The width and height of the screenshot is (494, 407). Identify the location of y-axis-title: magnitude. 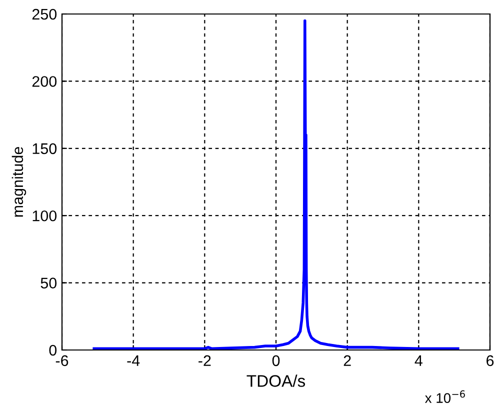
(19, 182).